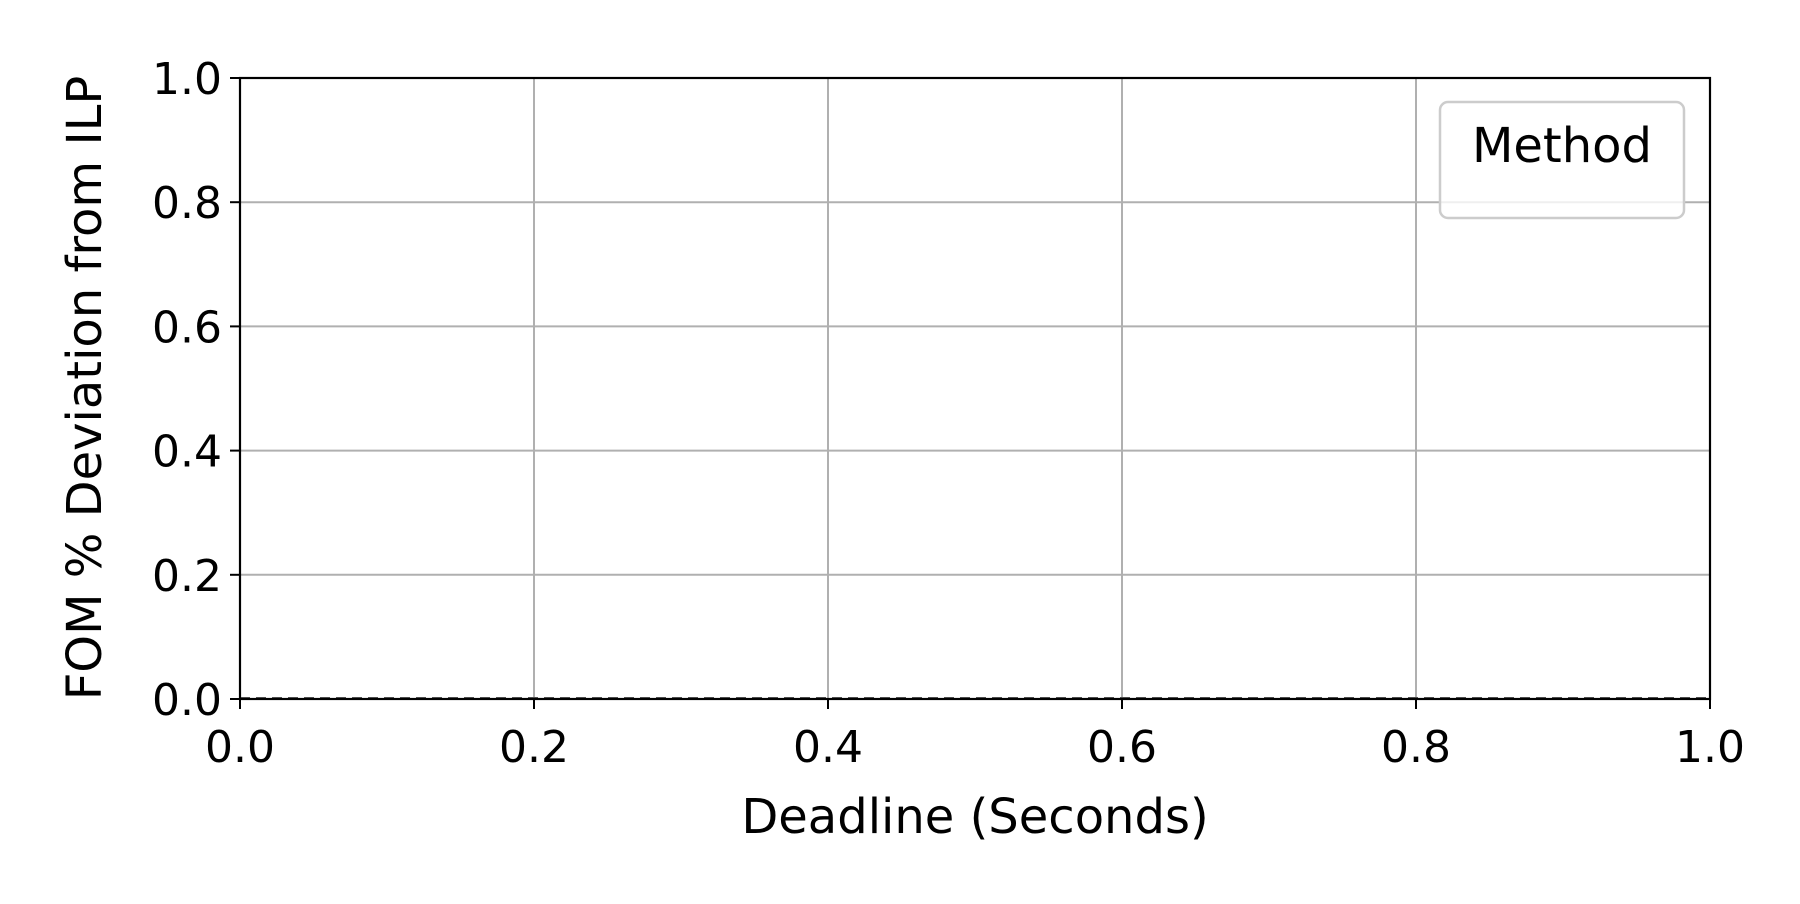 The width and height of the screenshot is (1800, 904). What do you see at coordinates (240, 747) in the screenshot?
I see `x-tick-label: 0.0` at bounding box center [240, 747].